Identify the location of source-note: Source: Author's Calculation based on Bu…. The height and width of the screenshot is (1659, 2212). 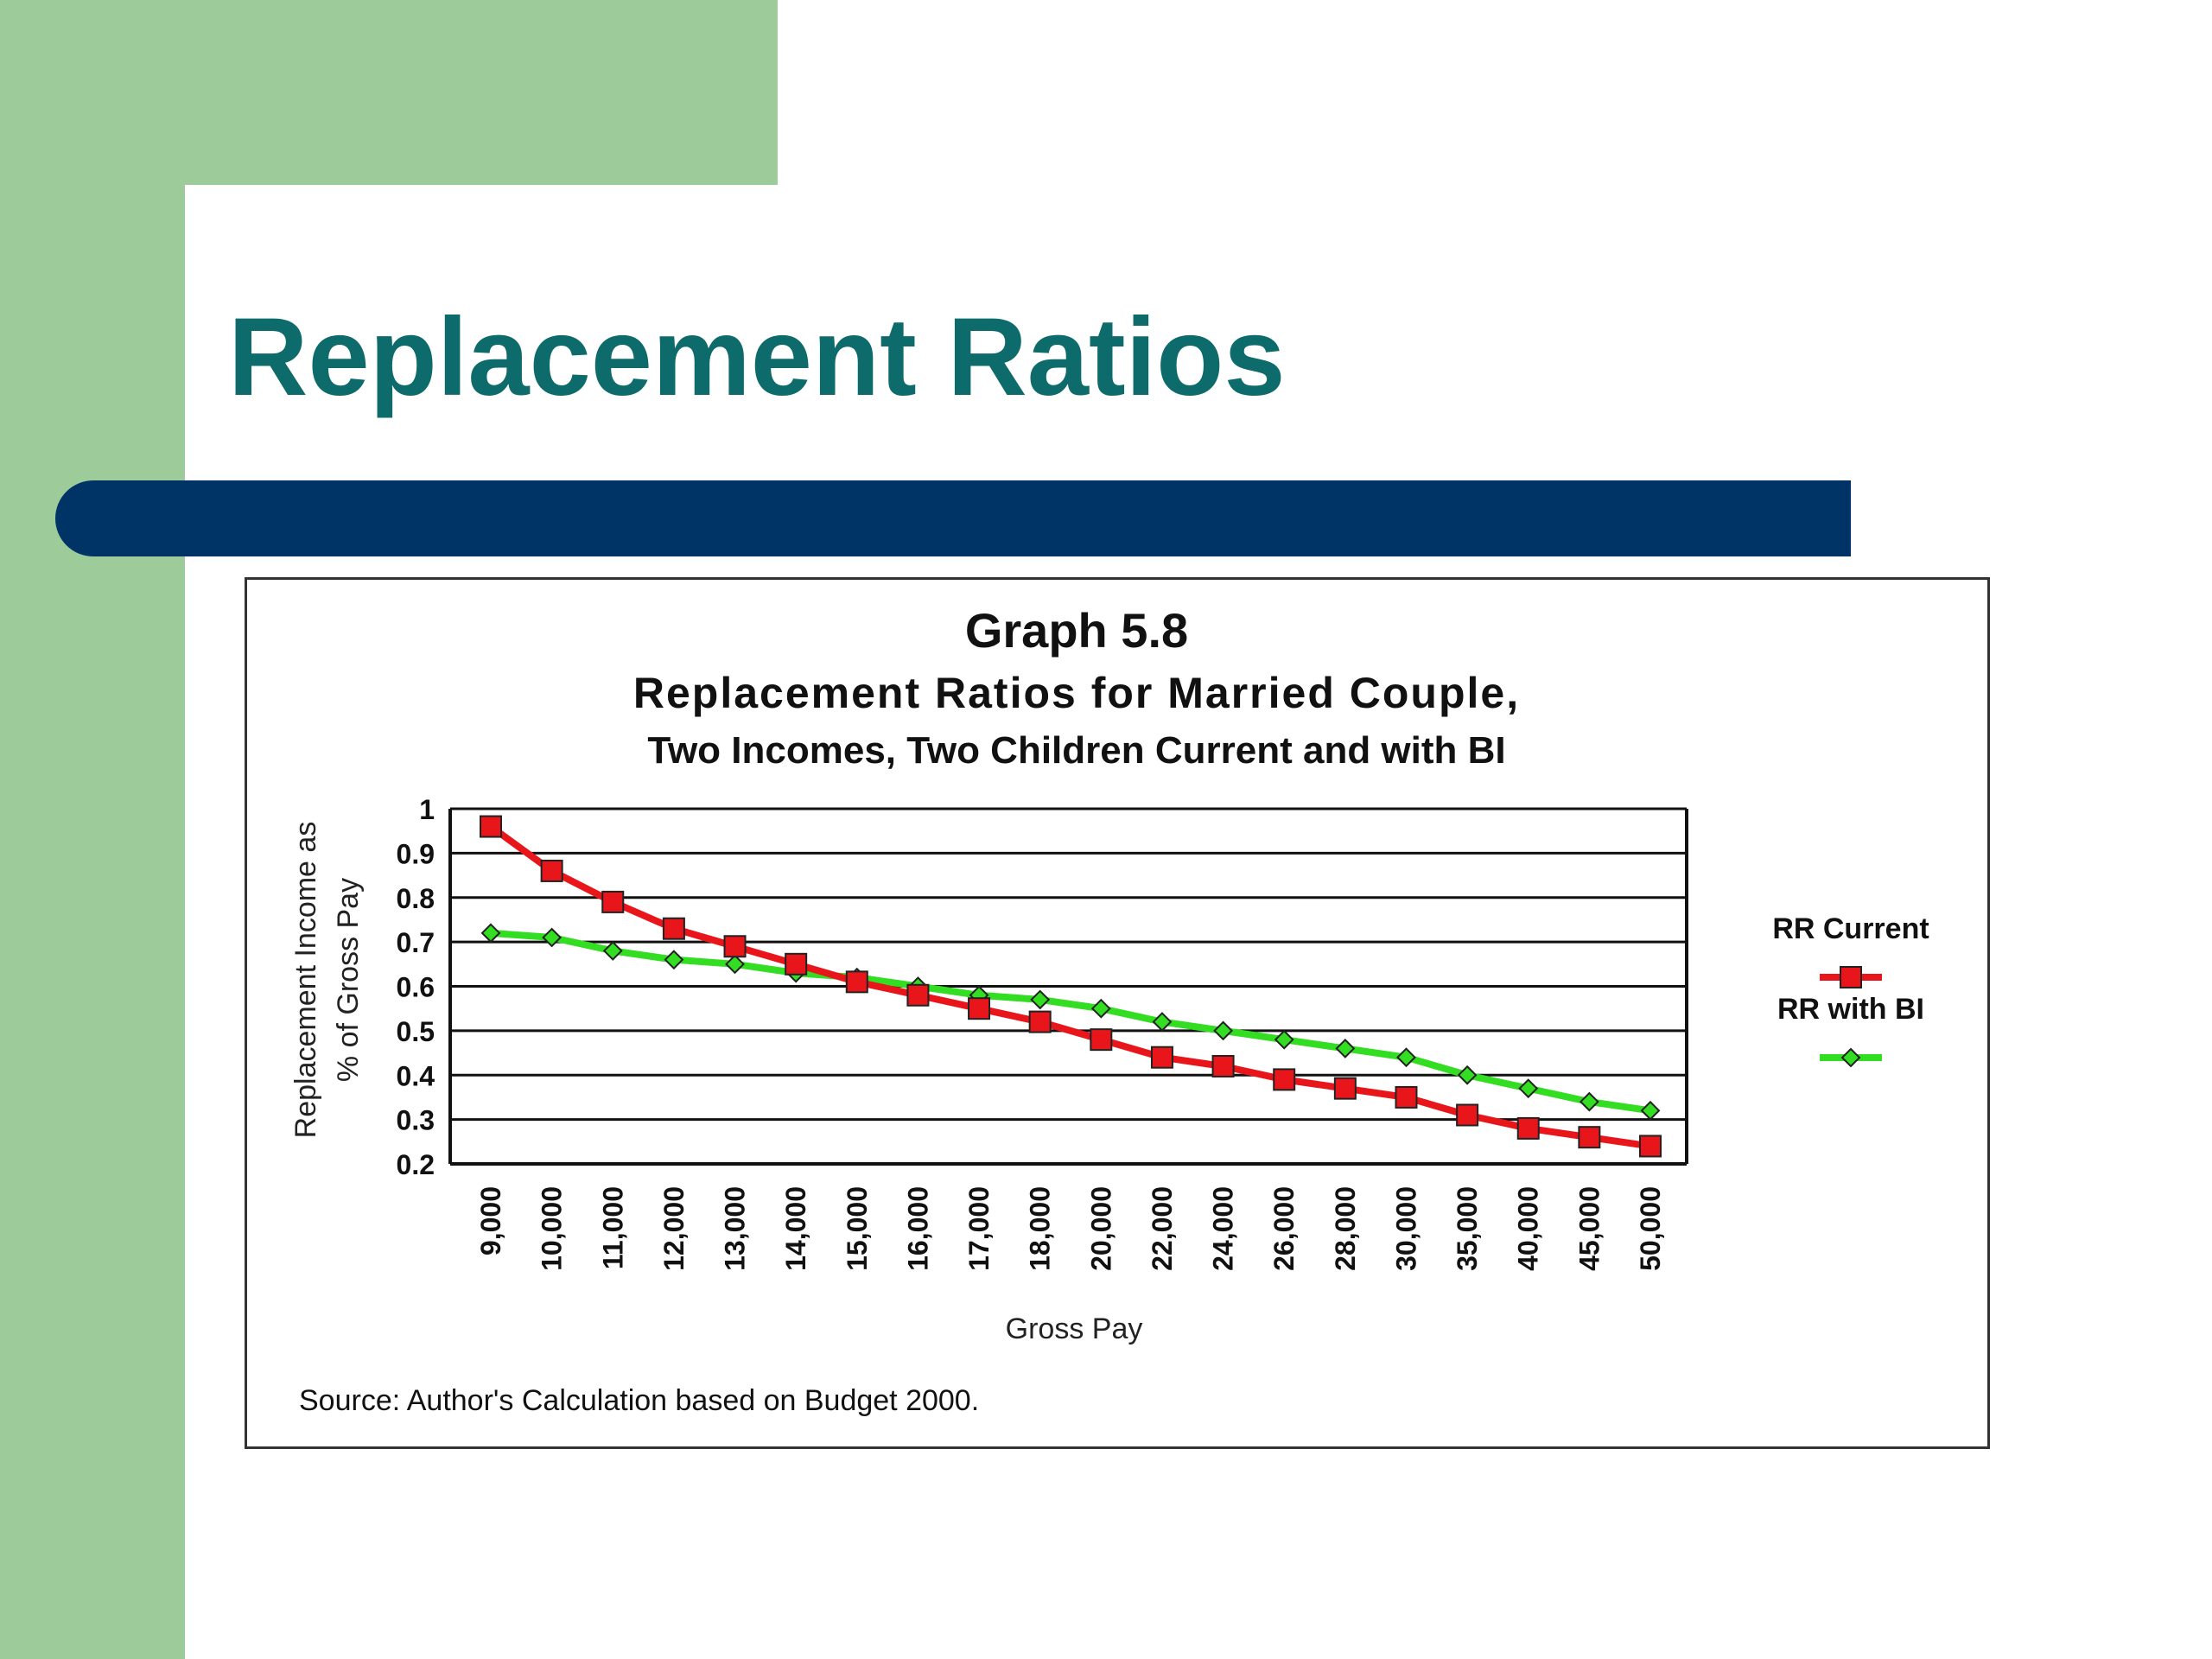
(639, 1400).